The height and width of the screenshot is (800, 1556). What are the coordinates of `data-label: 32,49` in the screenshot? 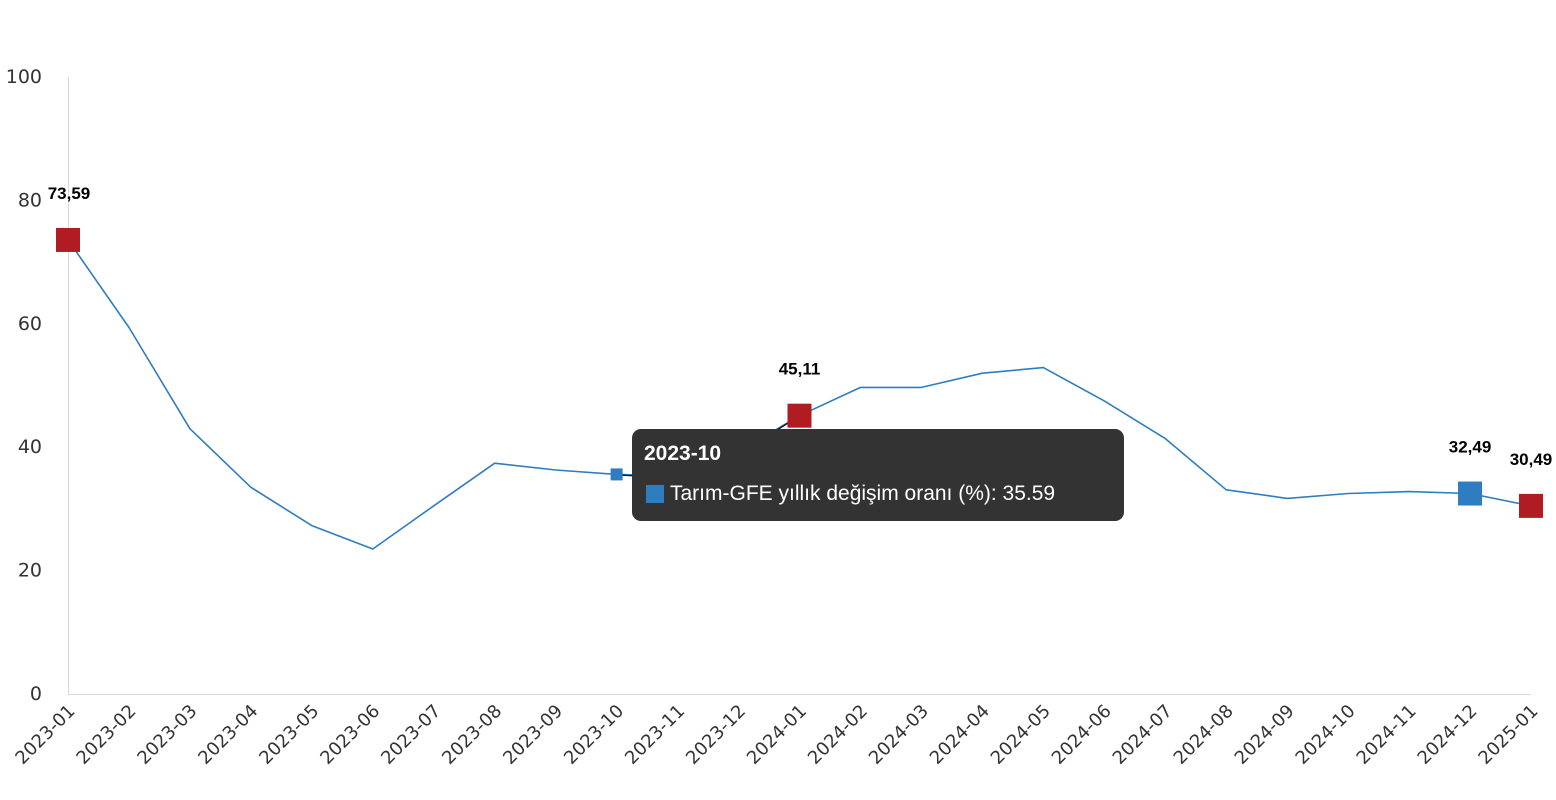 It's located at (1470, 447).